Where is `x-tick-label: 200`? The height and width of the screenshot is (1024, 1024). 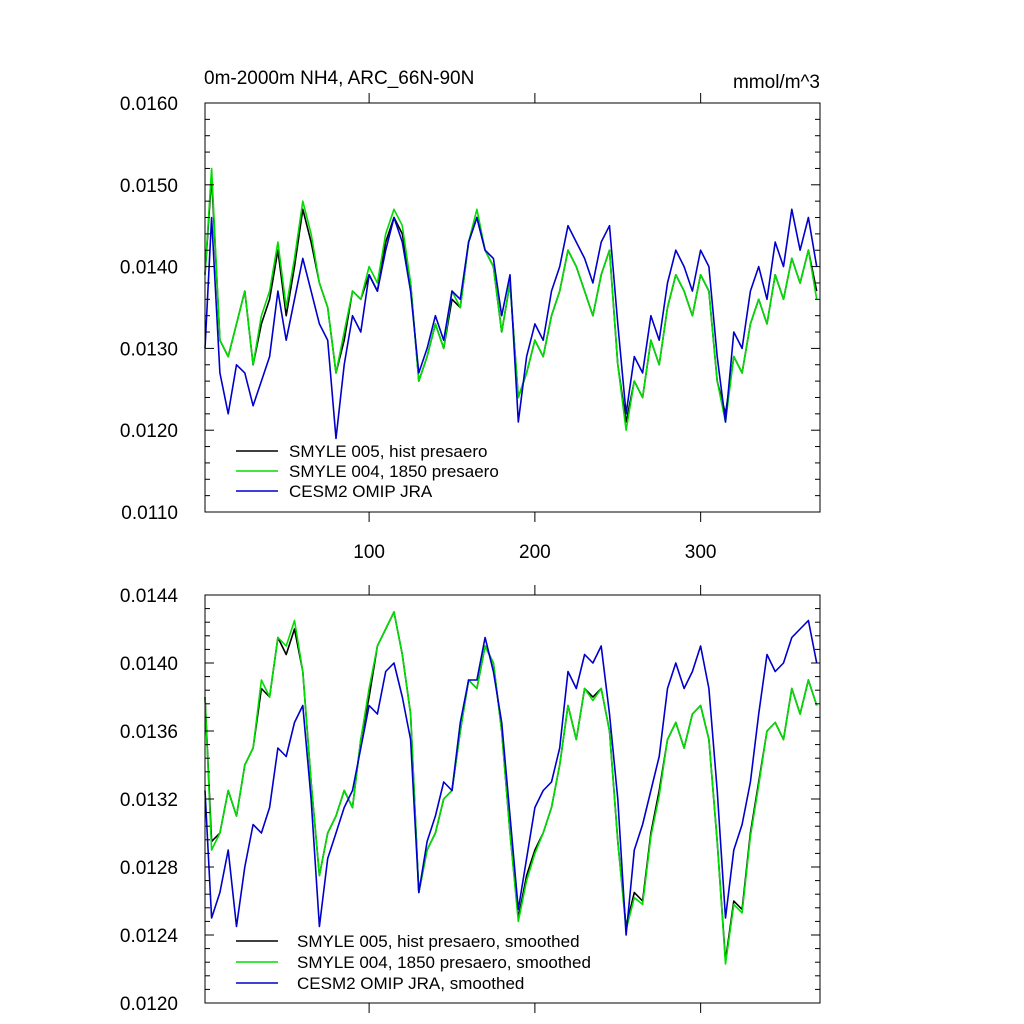
x-tick-label: 200 is located at coordinates (535, 552).